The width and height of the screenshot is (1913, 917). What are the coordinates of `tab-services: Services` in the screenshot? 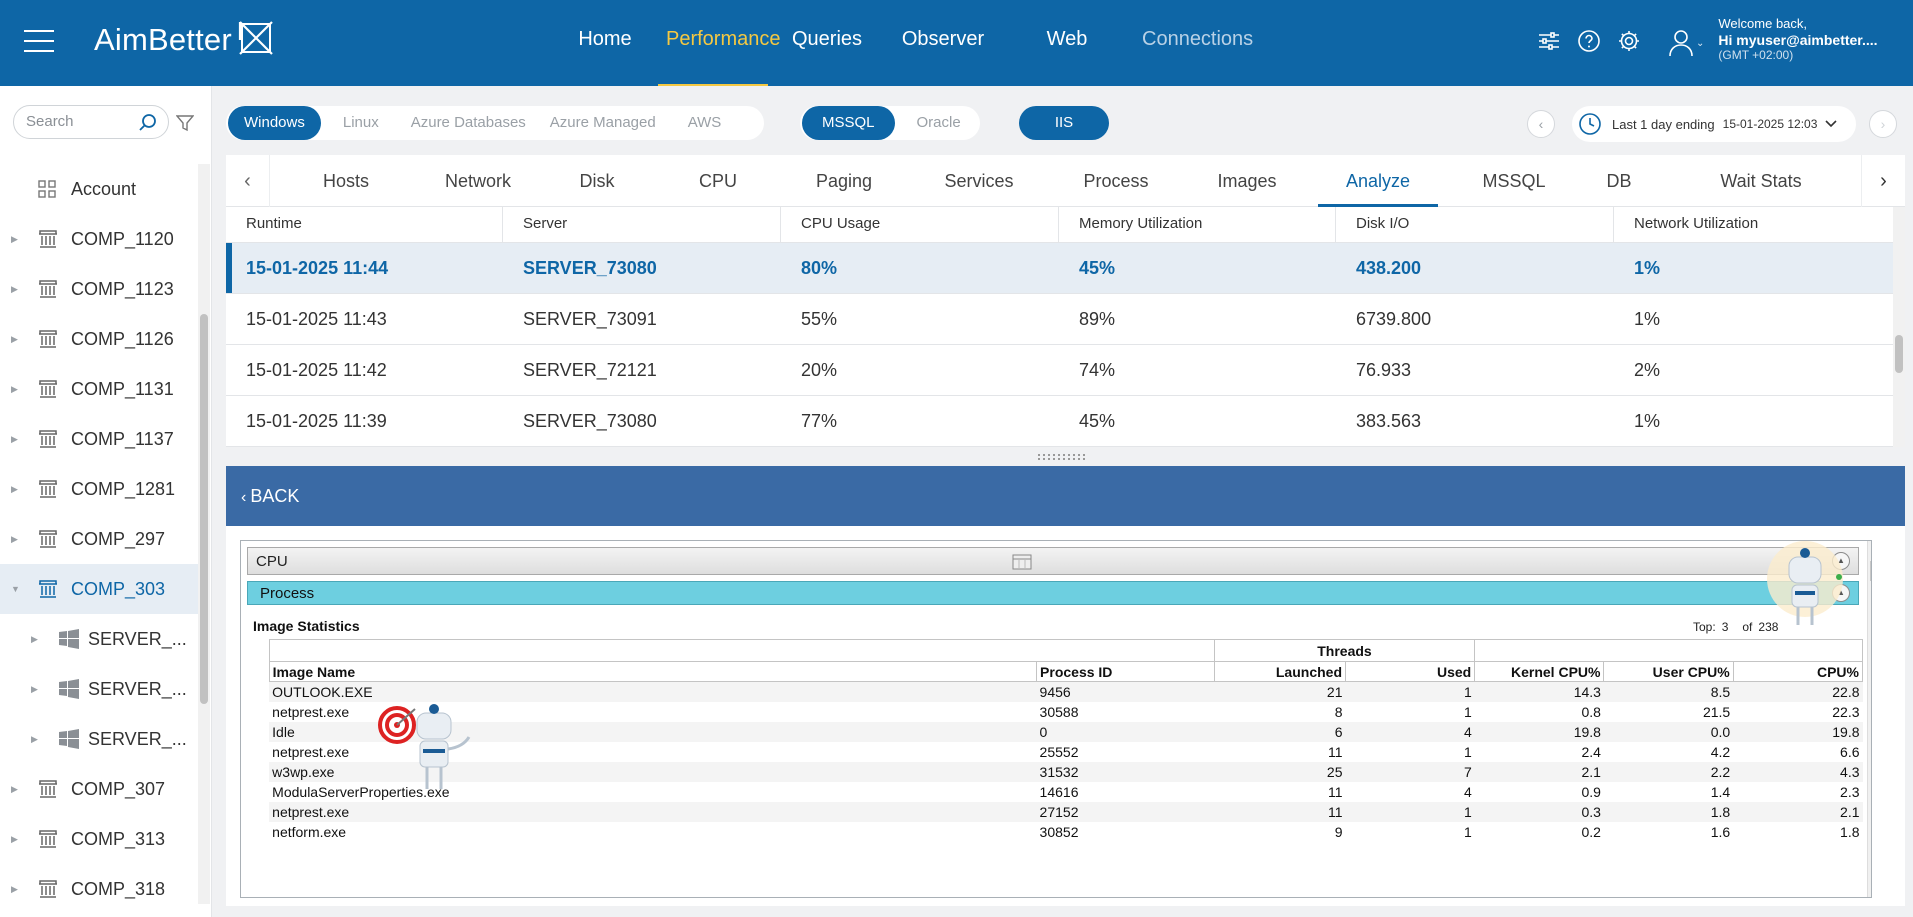 It's located at (979, 181).